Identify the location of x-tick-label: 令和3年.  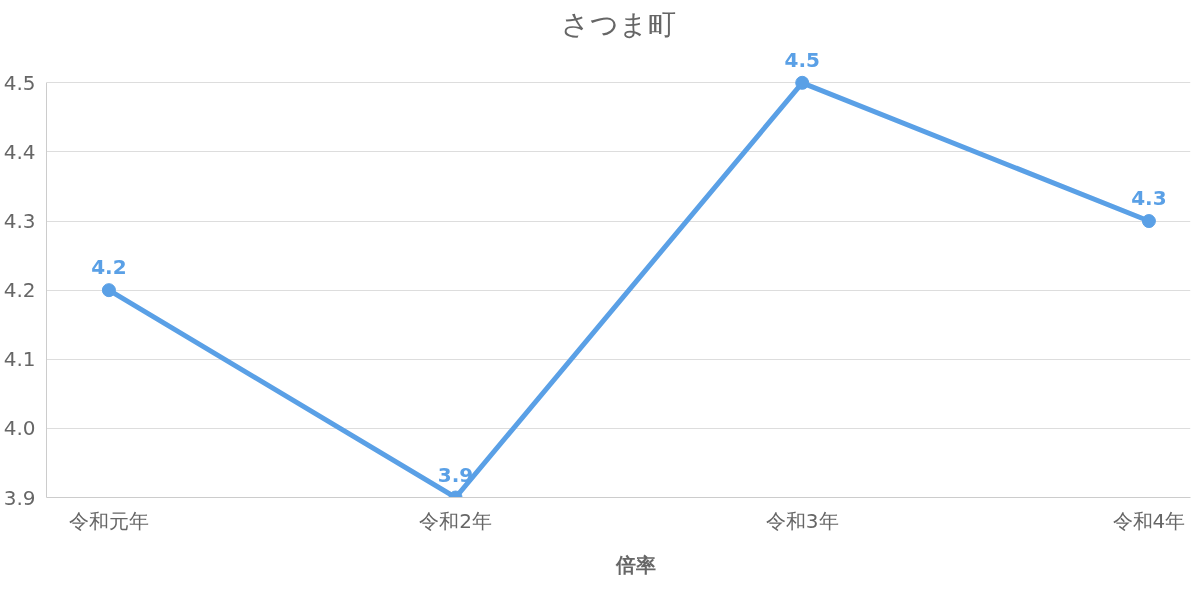
(802, 520).